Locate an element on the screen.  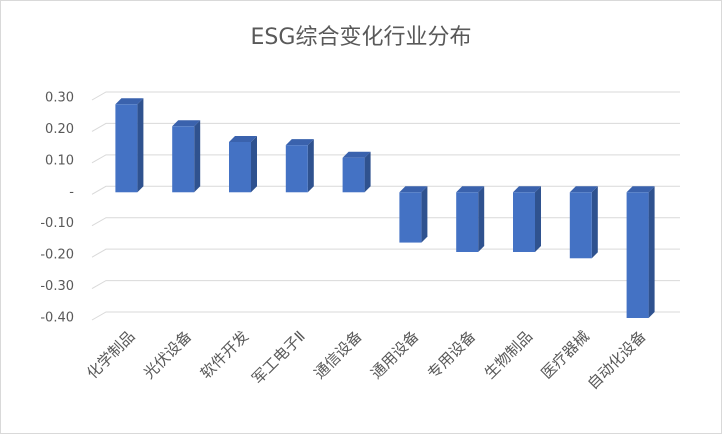
y-tick-label: -0.20 is located at coordinates (57, 255).